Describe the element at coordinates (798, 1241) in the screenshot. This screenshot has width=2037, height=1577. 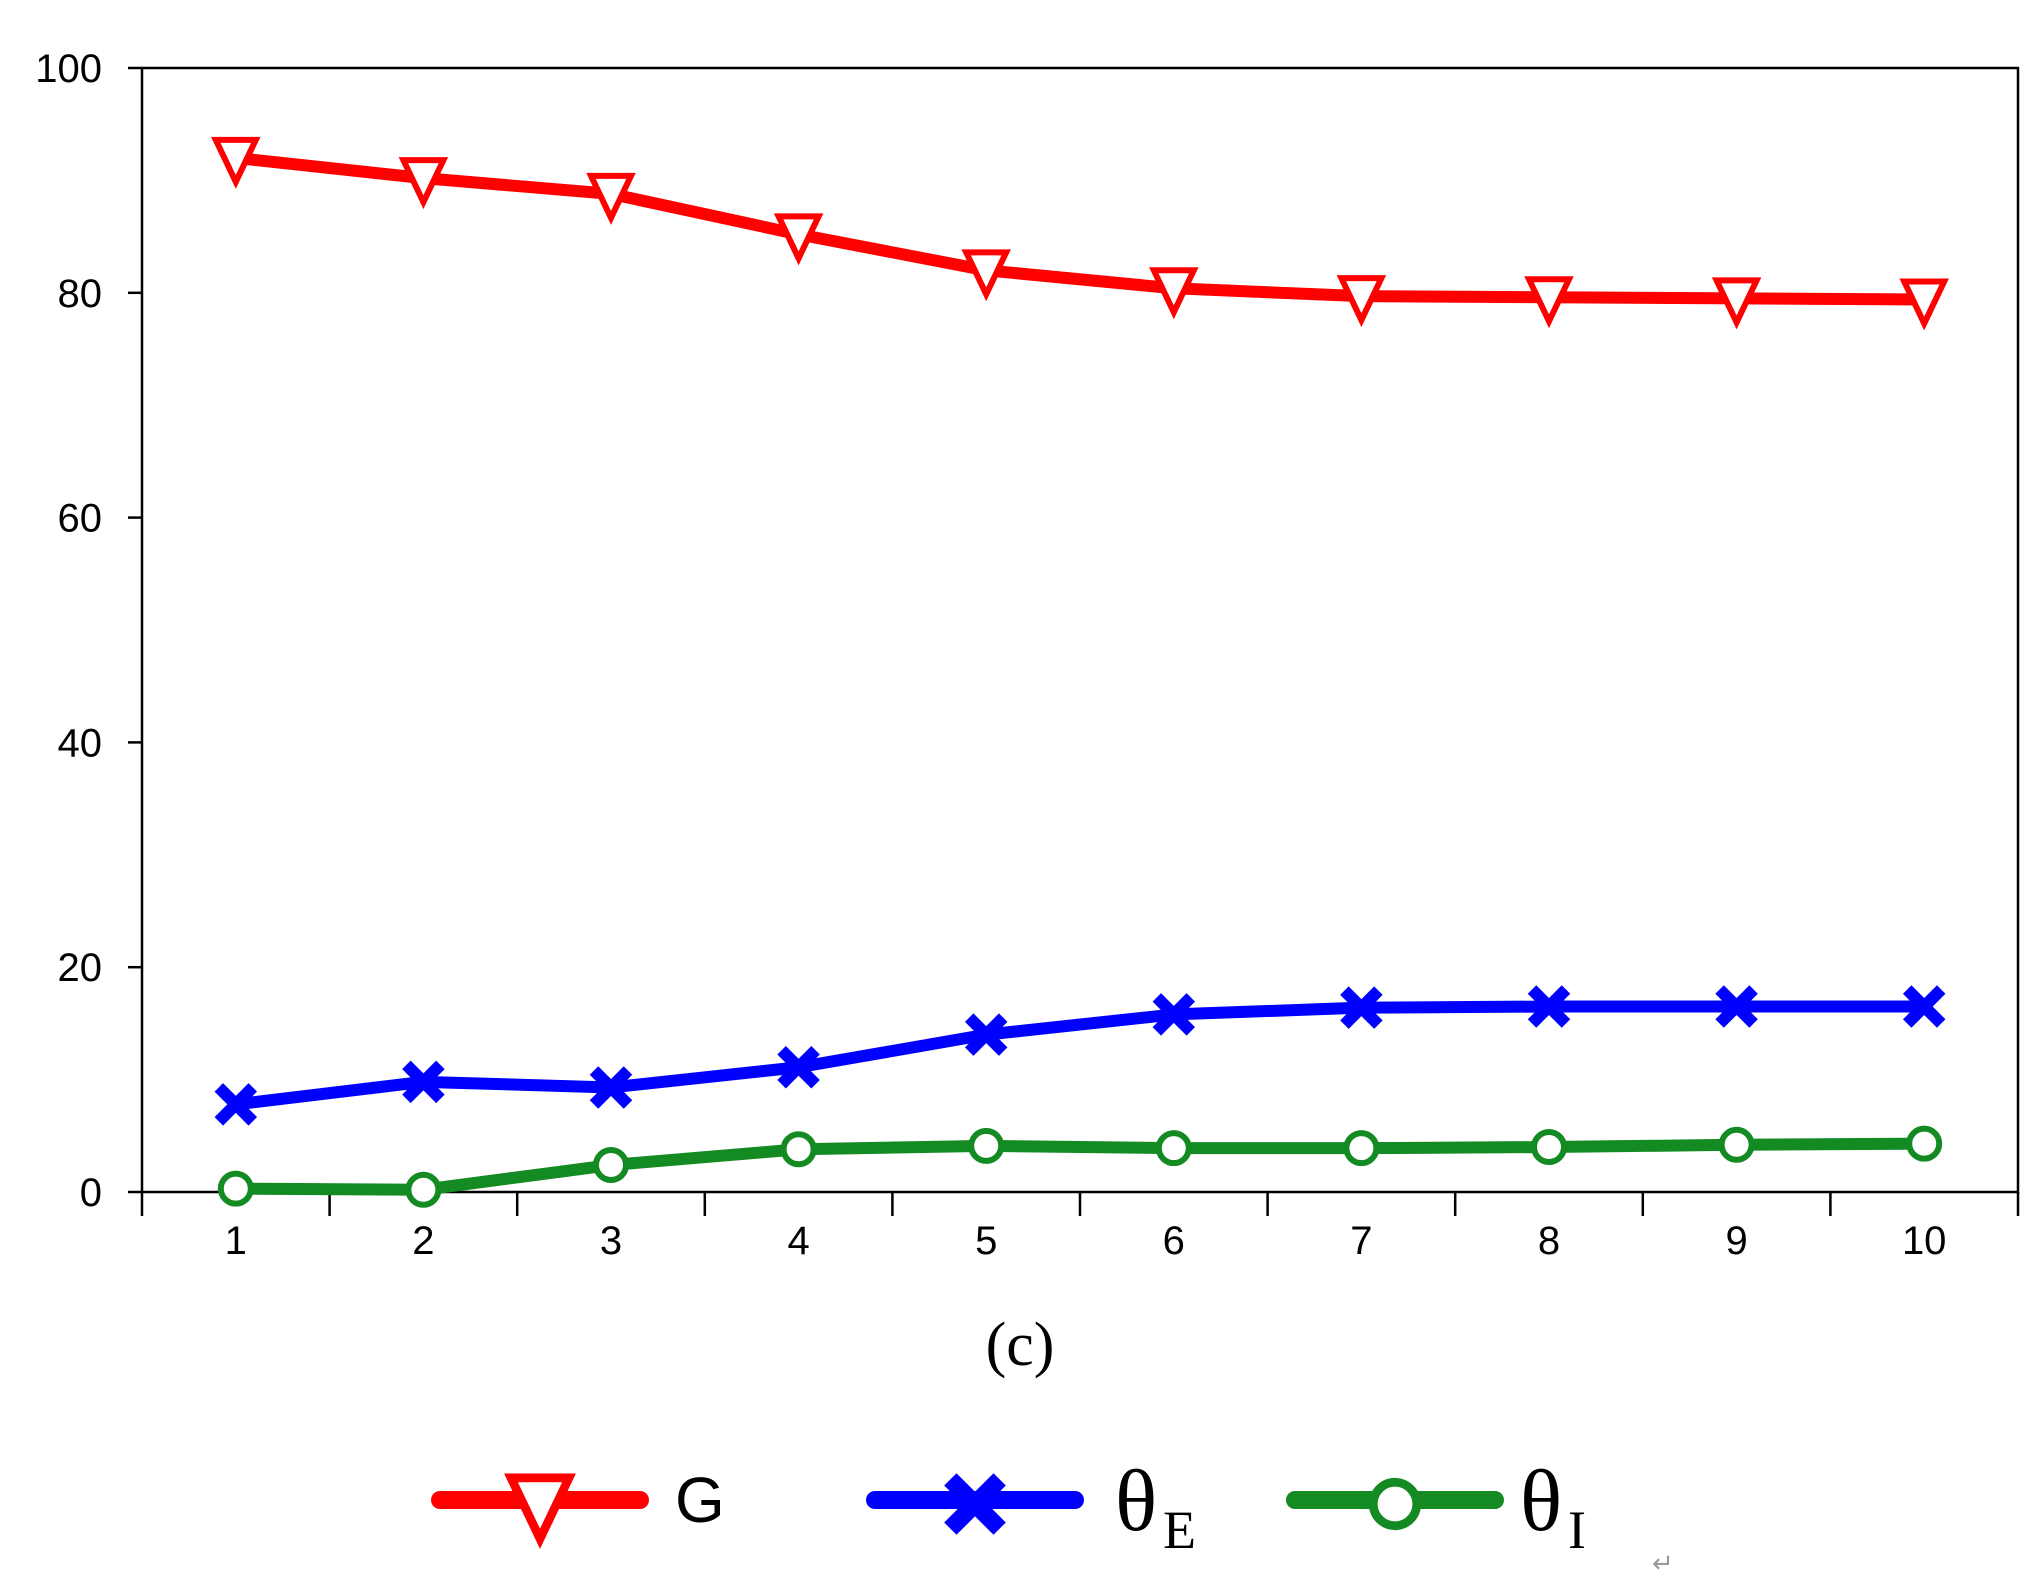
I see `x-tick-label: 4` at that location.